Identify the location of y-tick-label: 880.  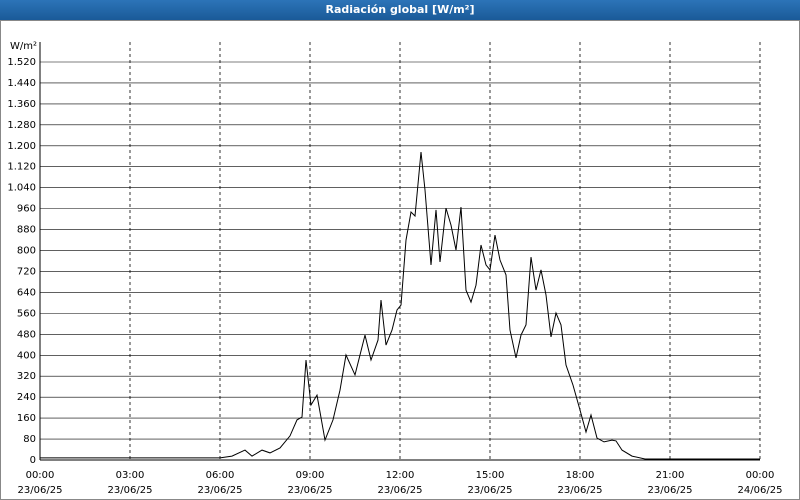
(26, 230).